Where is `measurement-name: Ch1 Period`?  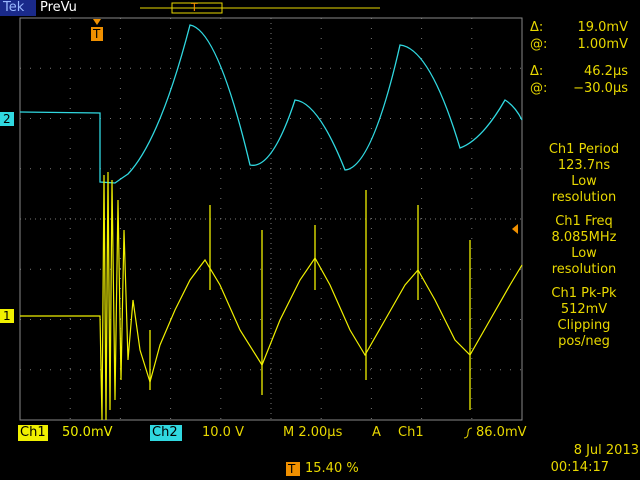
measurement-name: Ch1 Period is located at coordinates (584, 149).